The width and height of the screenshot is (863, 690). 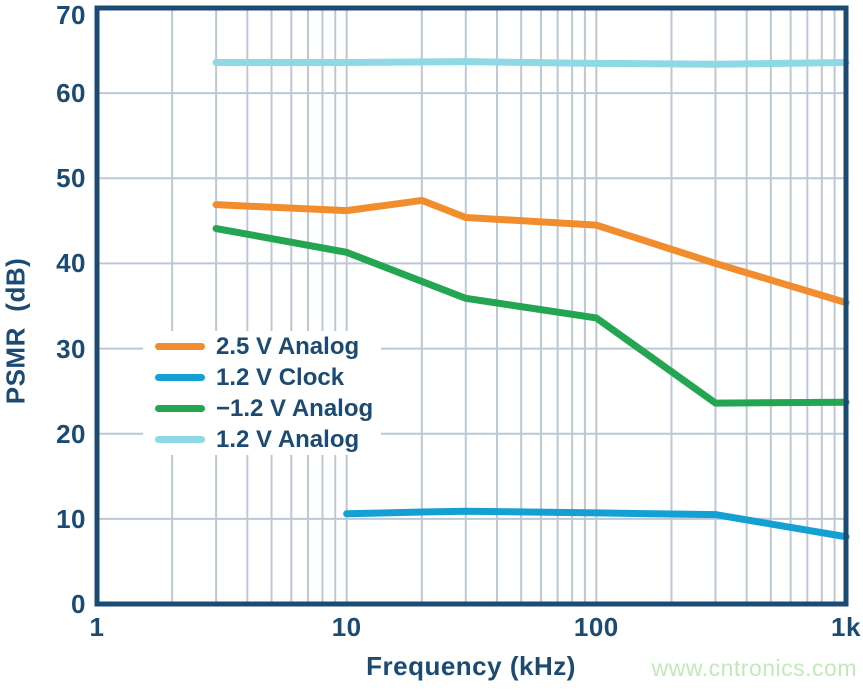 What do you see at coordinates (288, 346) in the screenshot?
I see `legend-label: 2.5 V Analog` at bounding box center [288, 346].